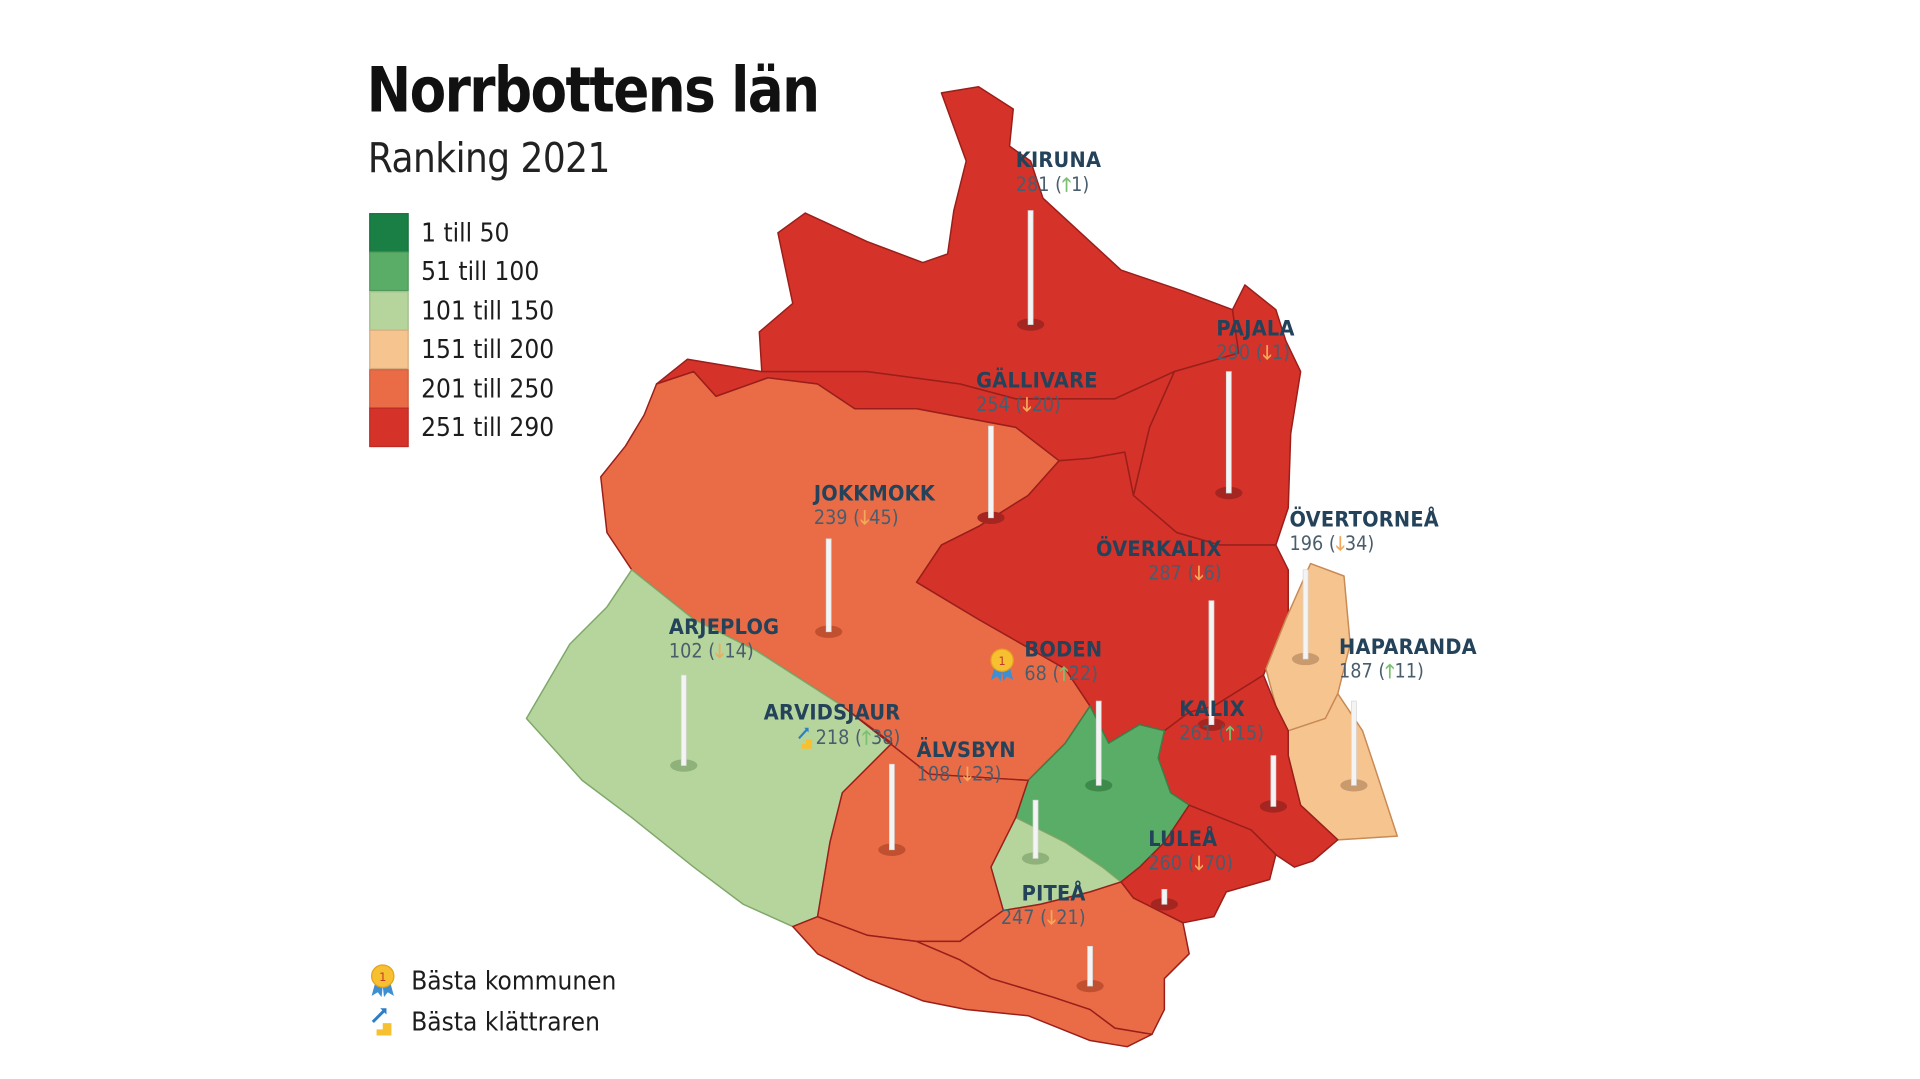  What do you see at coordinates (832, 713) in the screenshot?
I see `municipality-name: ARVIDSJAUR` at bounding box center [832, 713].